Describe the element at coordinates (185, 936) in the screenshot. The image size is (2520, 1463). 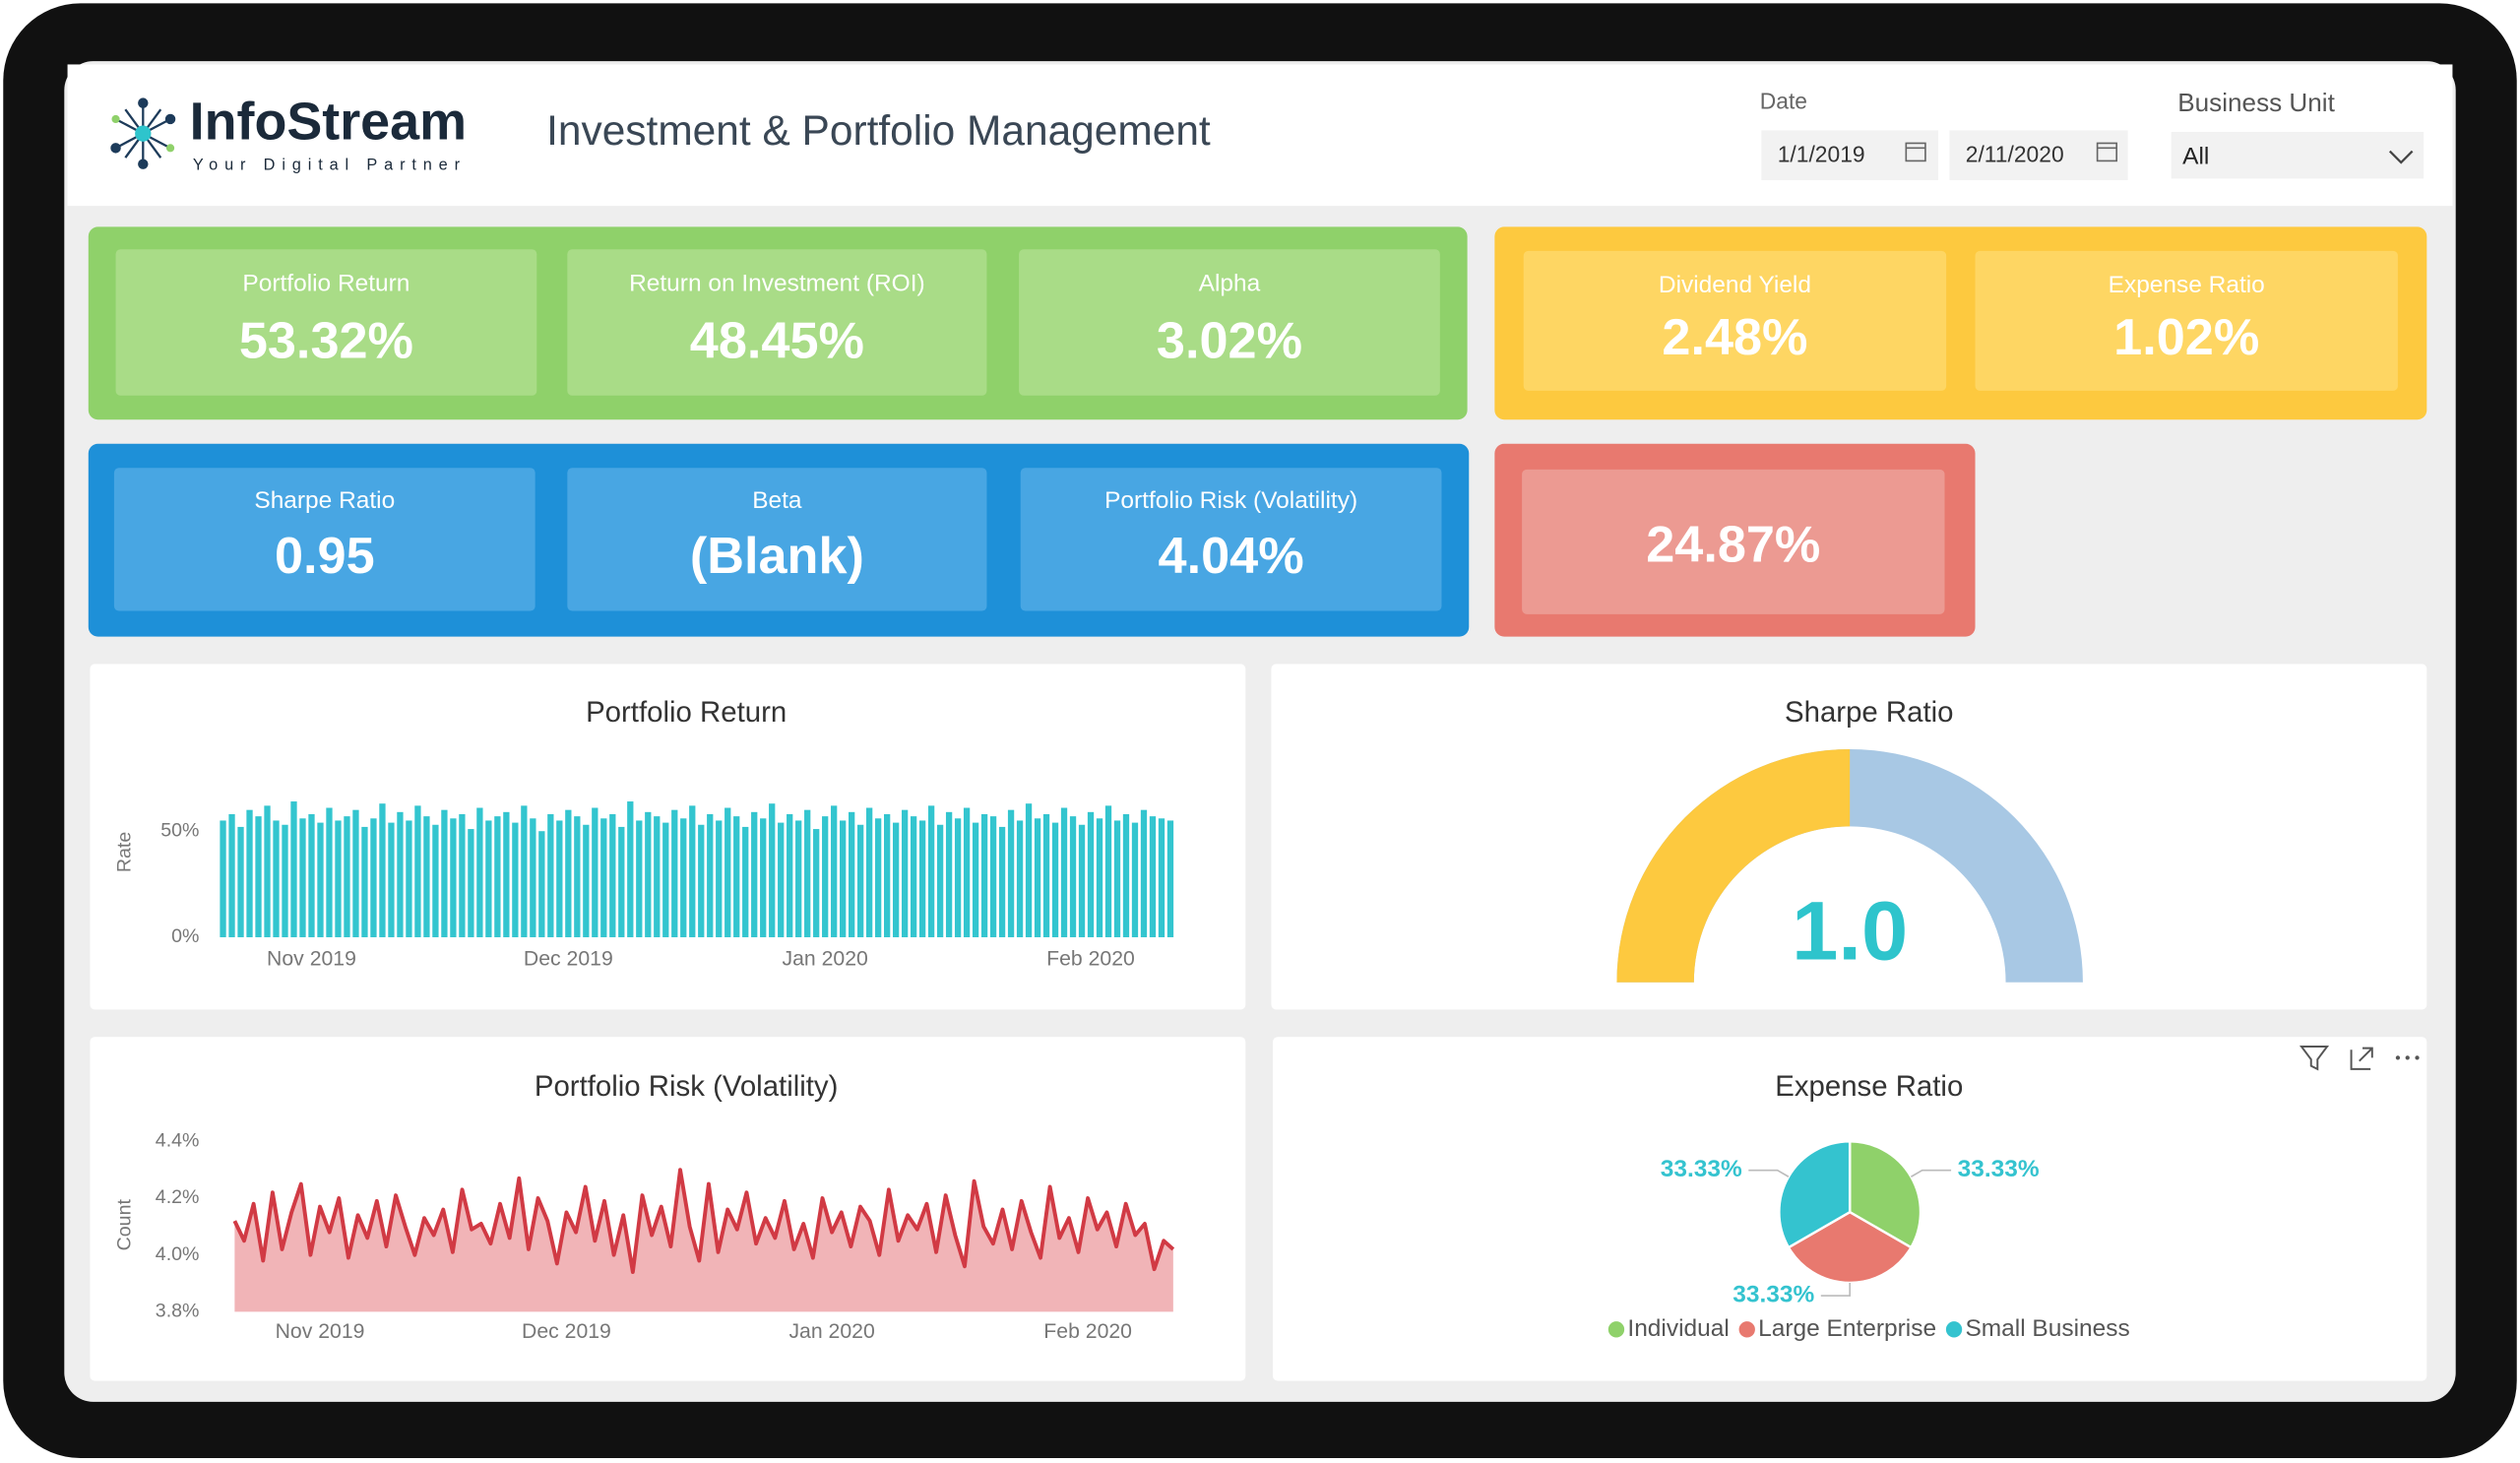
I see `y-tick-label: 0%` at that location.